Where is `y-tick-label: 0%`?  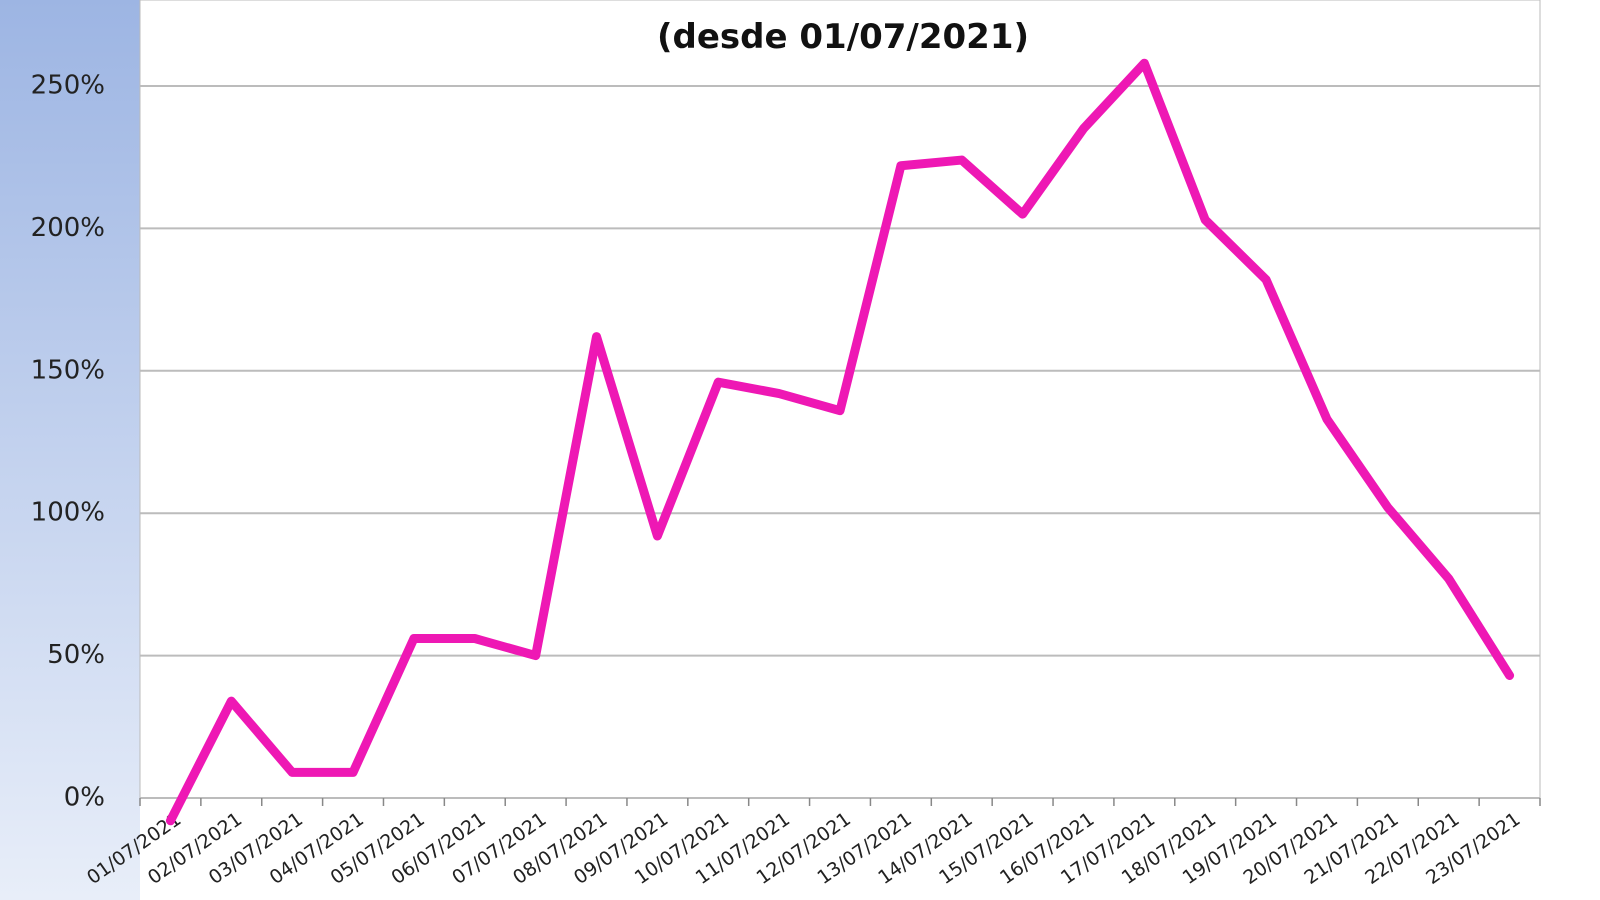
y-tick-label: 0% is located at coordinates (84, 798).